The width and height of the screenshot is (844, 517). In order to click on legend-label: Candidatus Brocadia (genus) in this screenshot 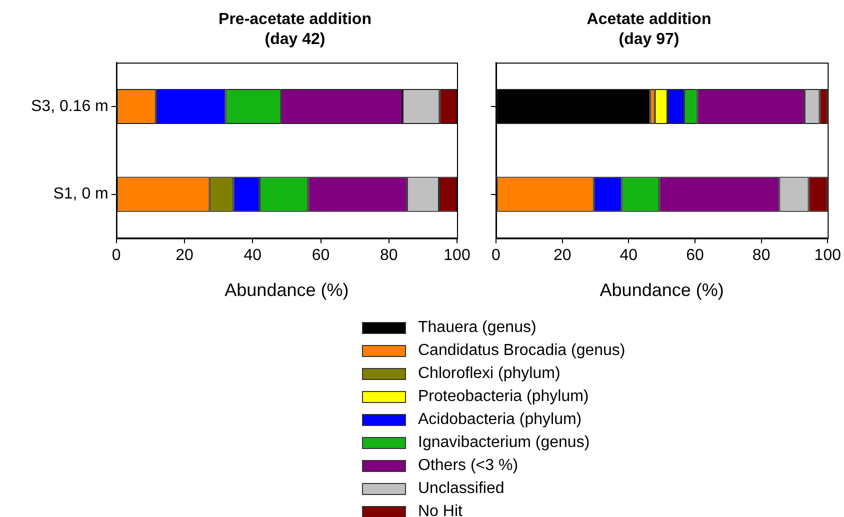, I will do `click(522, 351)`.